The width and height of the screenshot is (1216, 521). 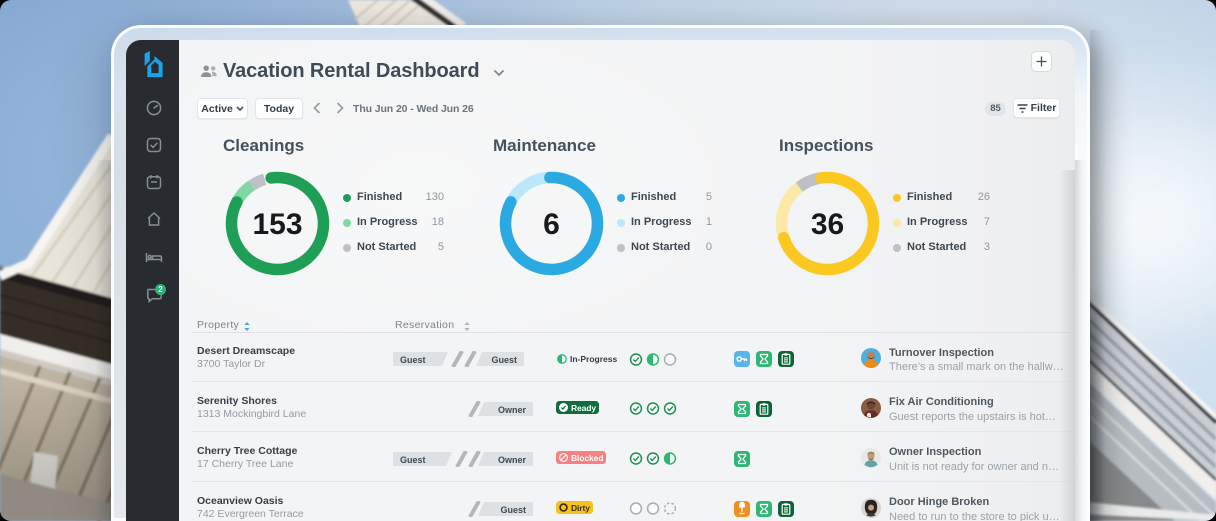 What do you see at coordinates (277, 224) in the screenshot?
I see `svg-text: 153` at bounding box center [277, 224].